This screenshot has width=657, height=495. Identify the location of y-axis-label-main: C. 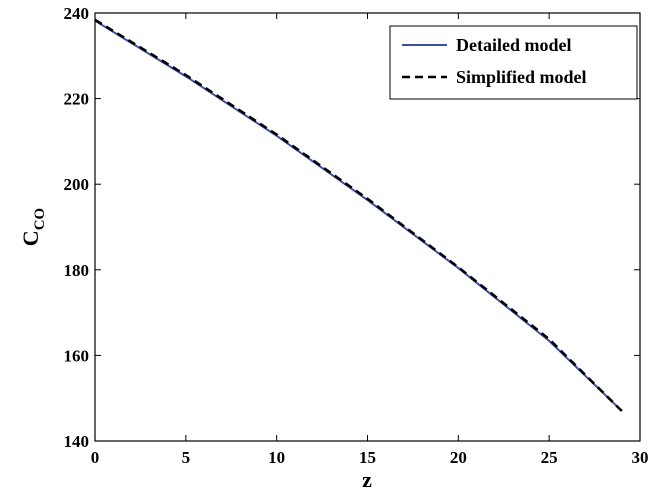
(30, 238).